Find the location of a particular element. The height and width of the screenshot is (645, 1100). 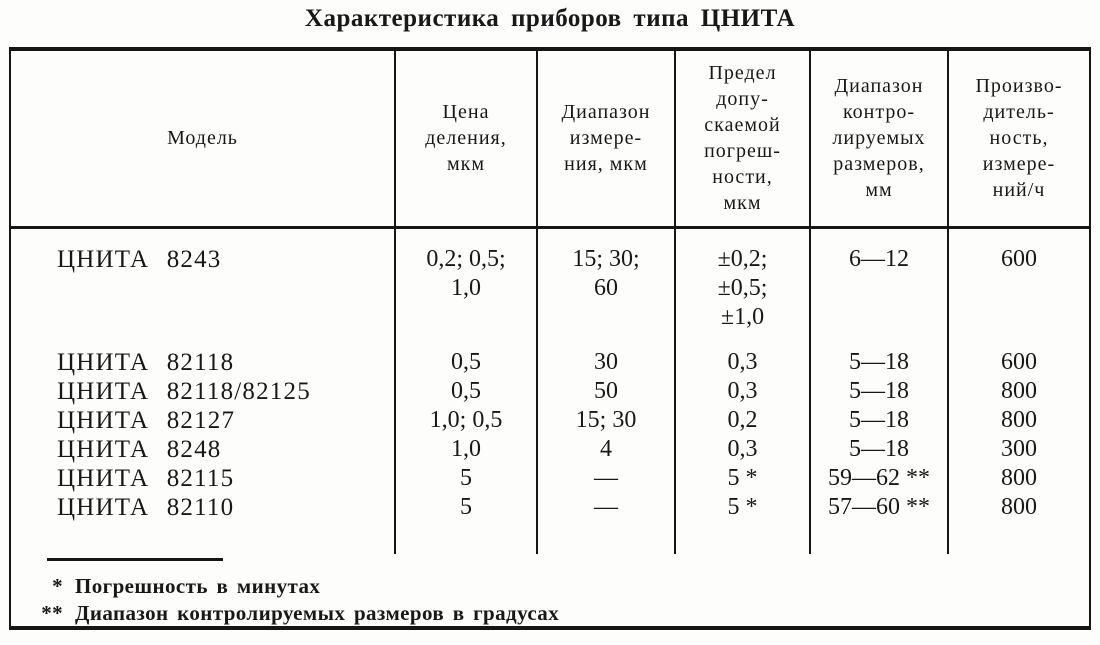

division-cell: 0,2; 0,5; 1,0 is located at coordinates (466, 287).